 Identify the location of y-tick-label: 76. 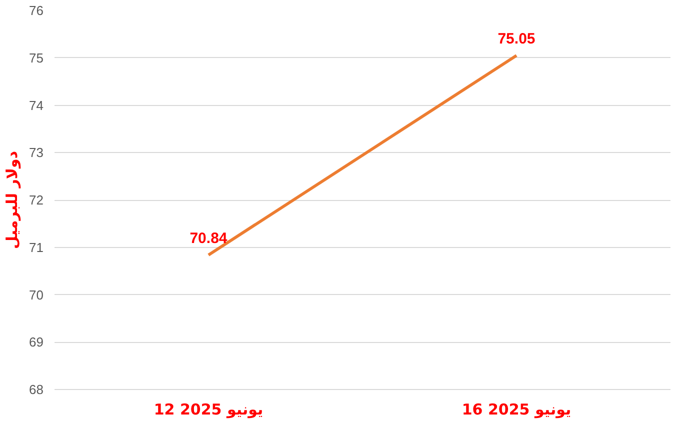
(36, 10).